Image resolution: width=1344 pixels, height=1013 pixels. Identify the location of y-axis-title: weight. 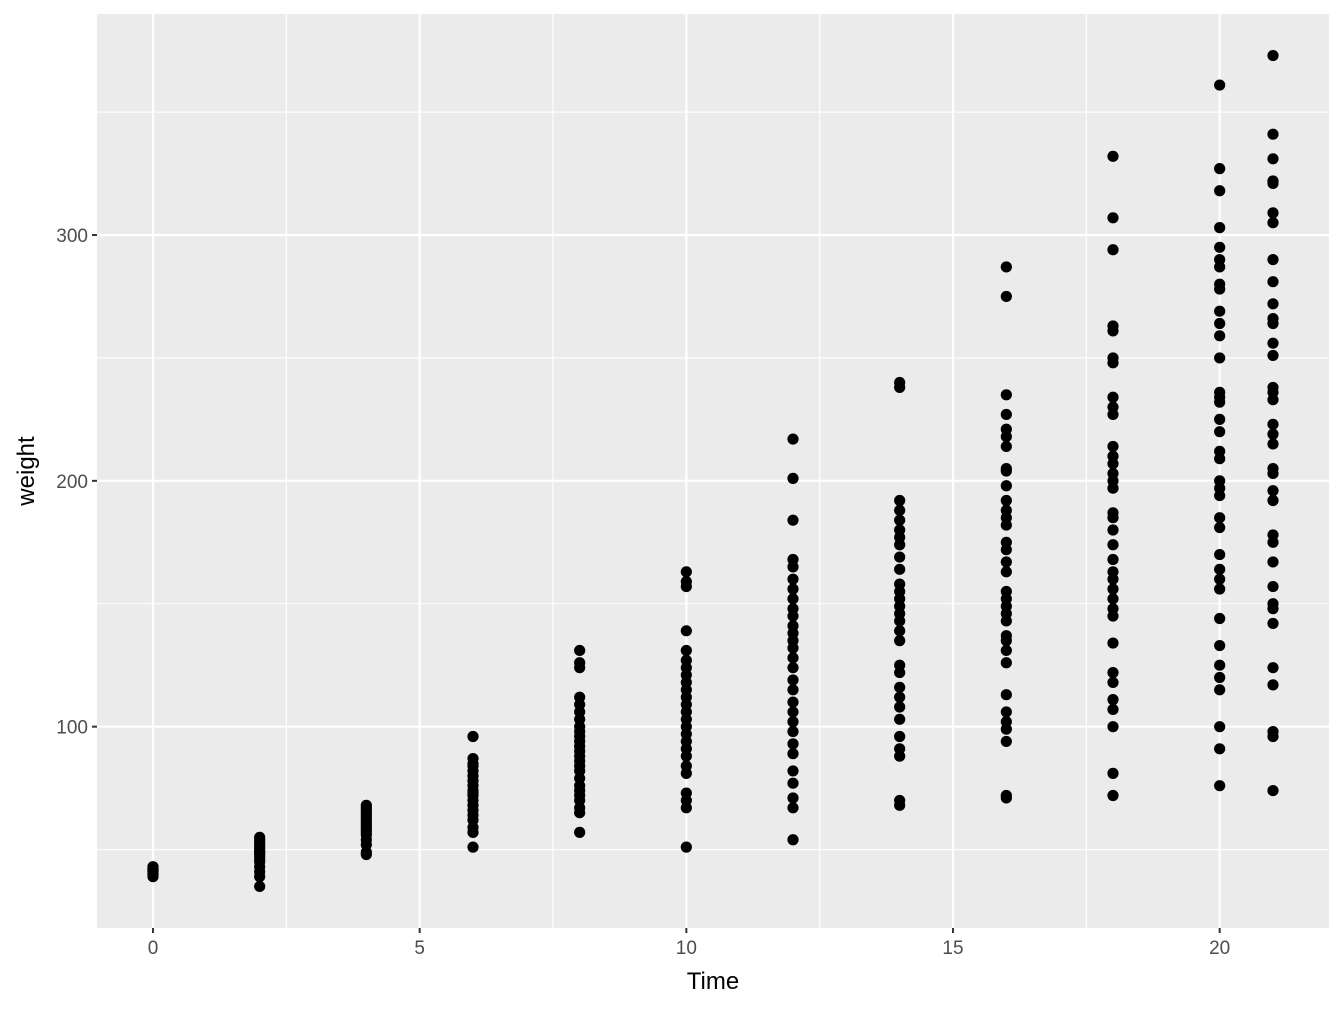
(26, 471).